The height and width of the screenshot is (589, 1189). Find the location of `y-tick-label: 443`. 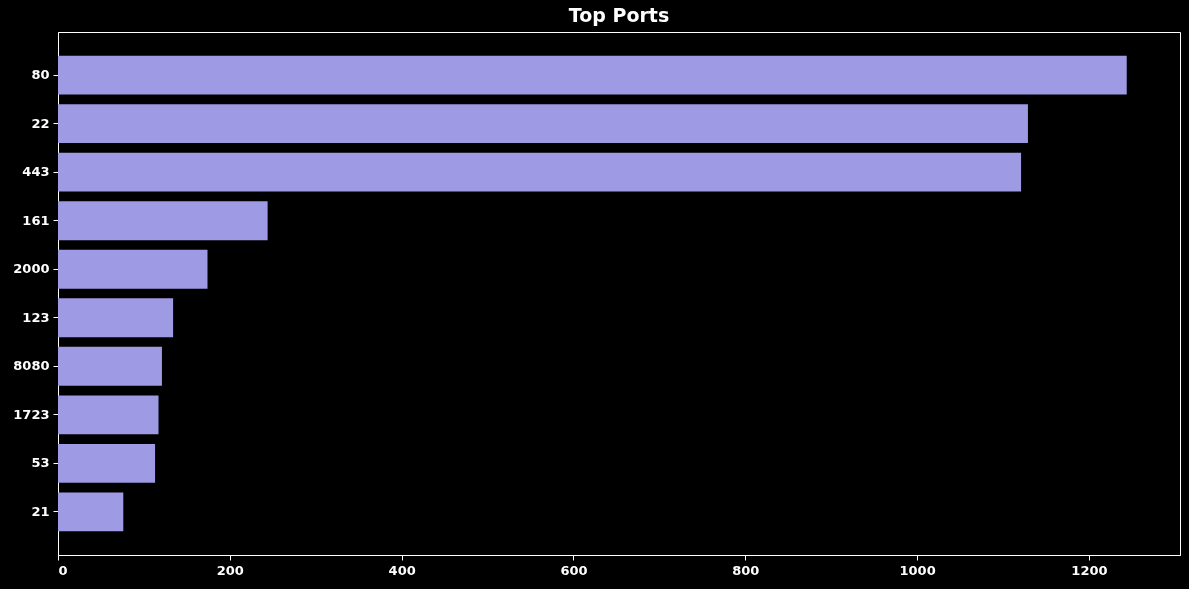

y-tick-label: 443 is located at coordinates (36, 172).